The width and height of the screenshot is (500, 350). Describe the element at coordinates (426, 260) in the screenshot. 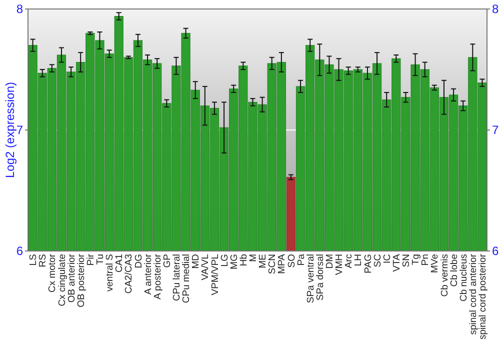

I see `x-tick-label: Pn` at that location.